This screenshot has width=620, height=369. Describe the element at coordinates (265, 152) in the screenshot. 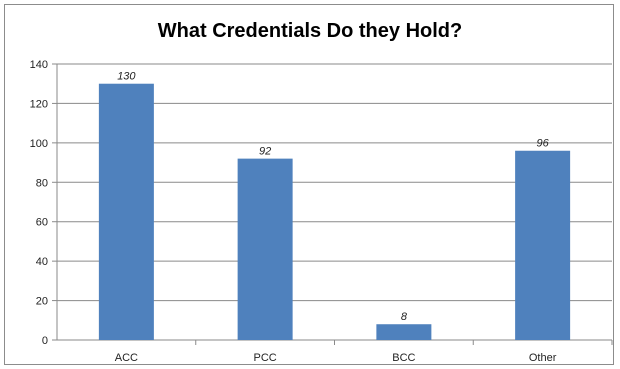

I see `data-label: 92` at that location.